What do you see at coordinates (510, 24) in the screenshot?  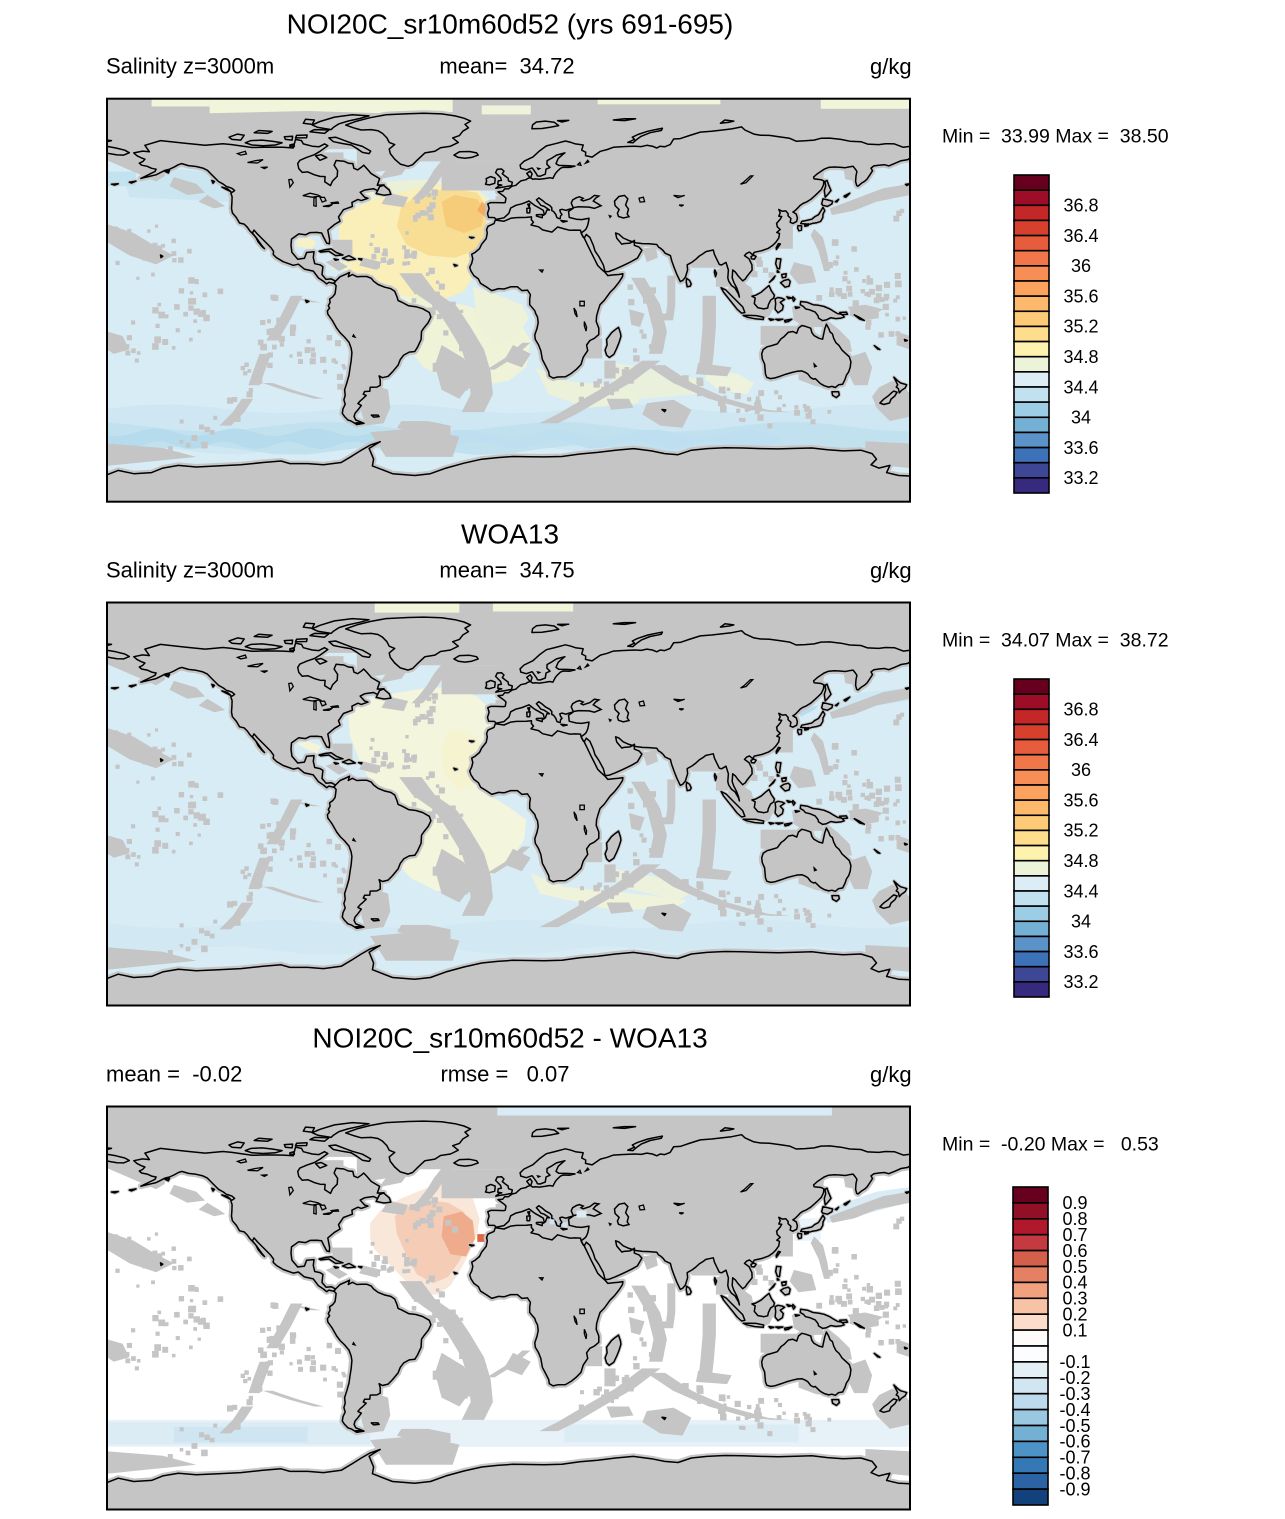 I see `svg-text:NOI20C_sr10m60d52 (yrs 691-695: NOI20C_sr10m60d52 (yrs 691-695)` at bounding box center [510, 24].